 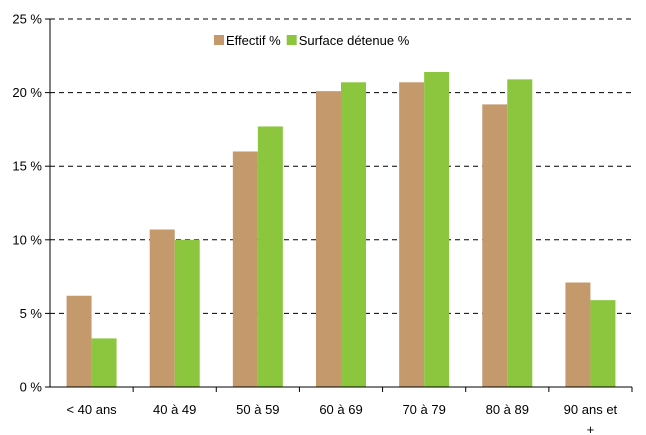 What do you see at coordinates (31, 387) in the screenshot?
I see `y-tick-label: 0 %` at bounding box center [31, 387].